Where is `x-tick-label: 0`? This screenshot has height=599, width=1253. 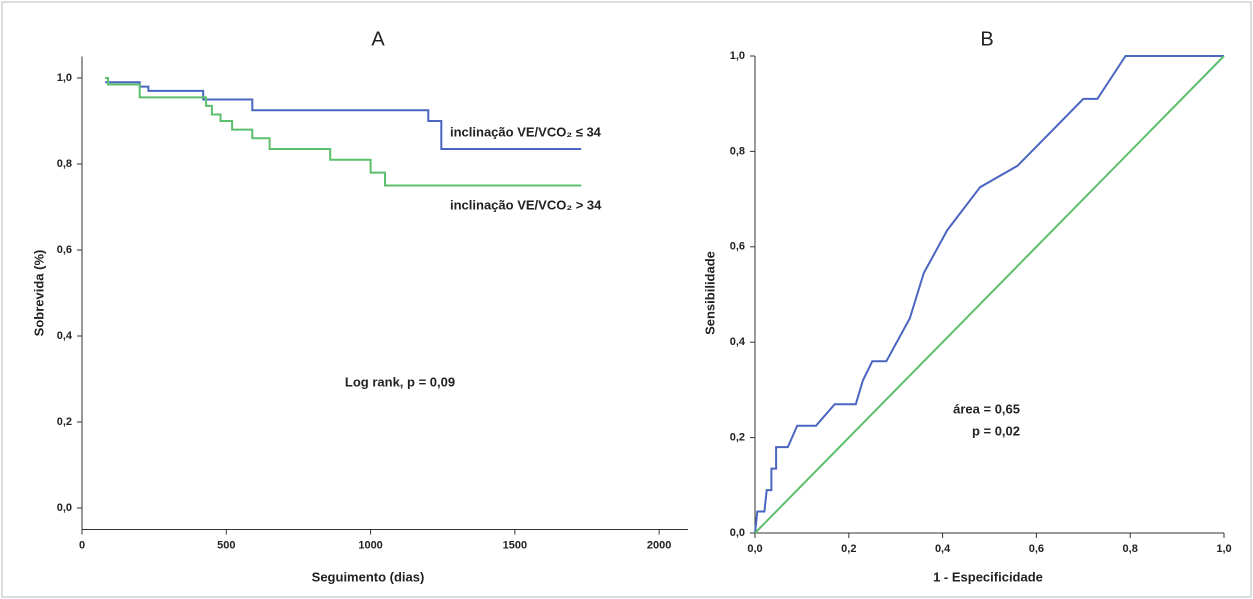 x-tick-label: 0 is located at coordinates (82, 545).